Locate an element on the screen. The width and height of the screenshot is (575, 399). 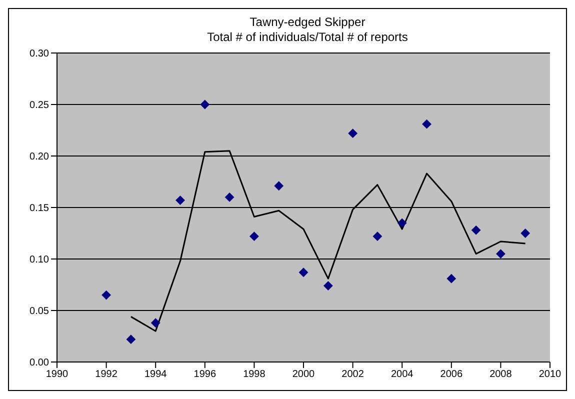
y-tick-label: 0.30 is located at coordinates (40, 54).